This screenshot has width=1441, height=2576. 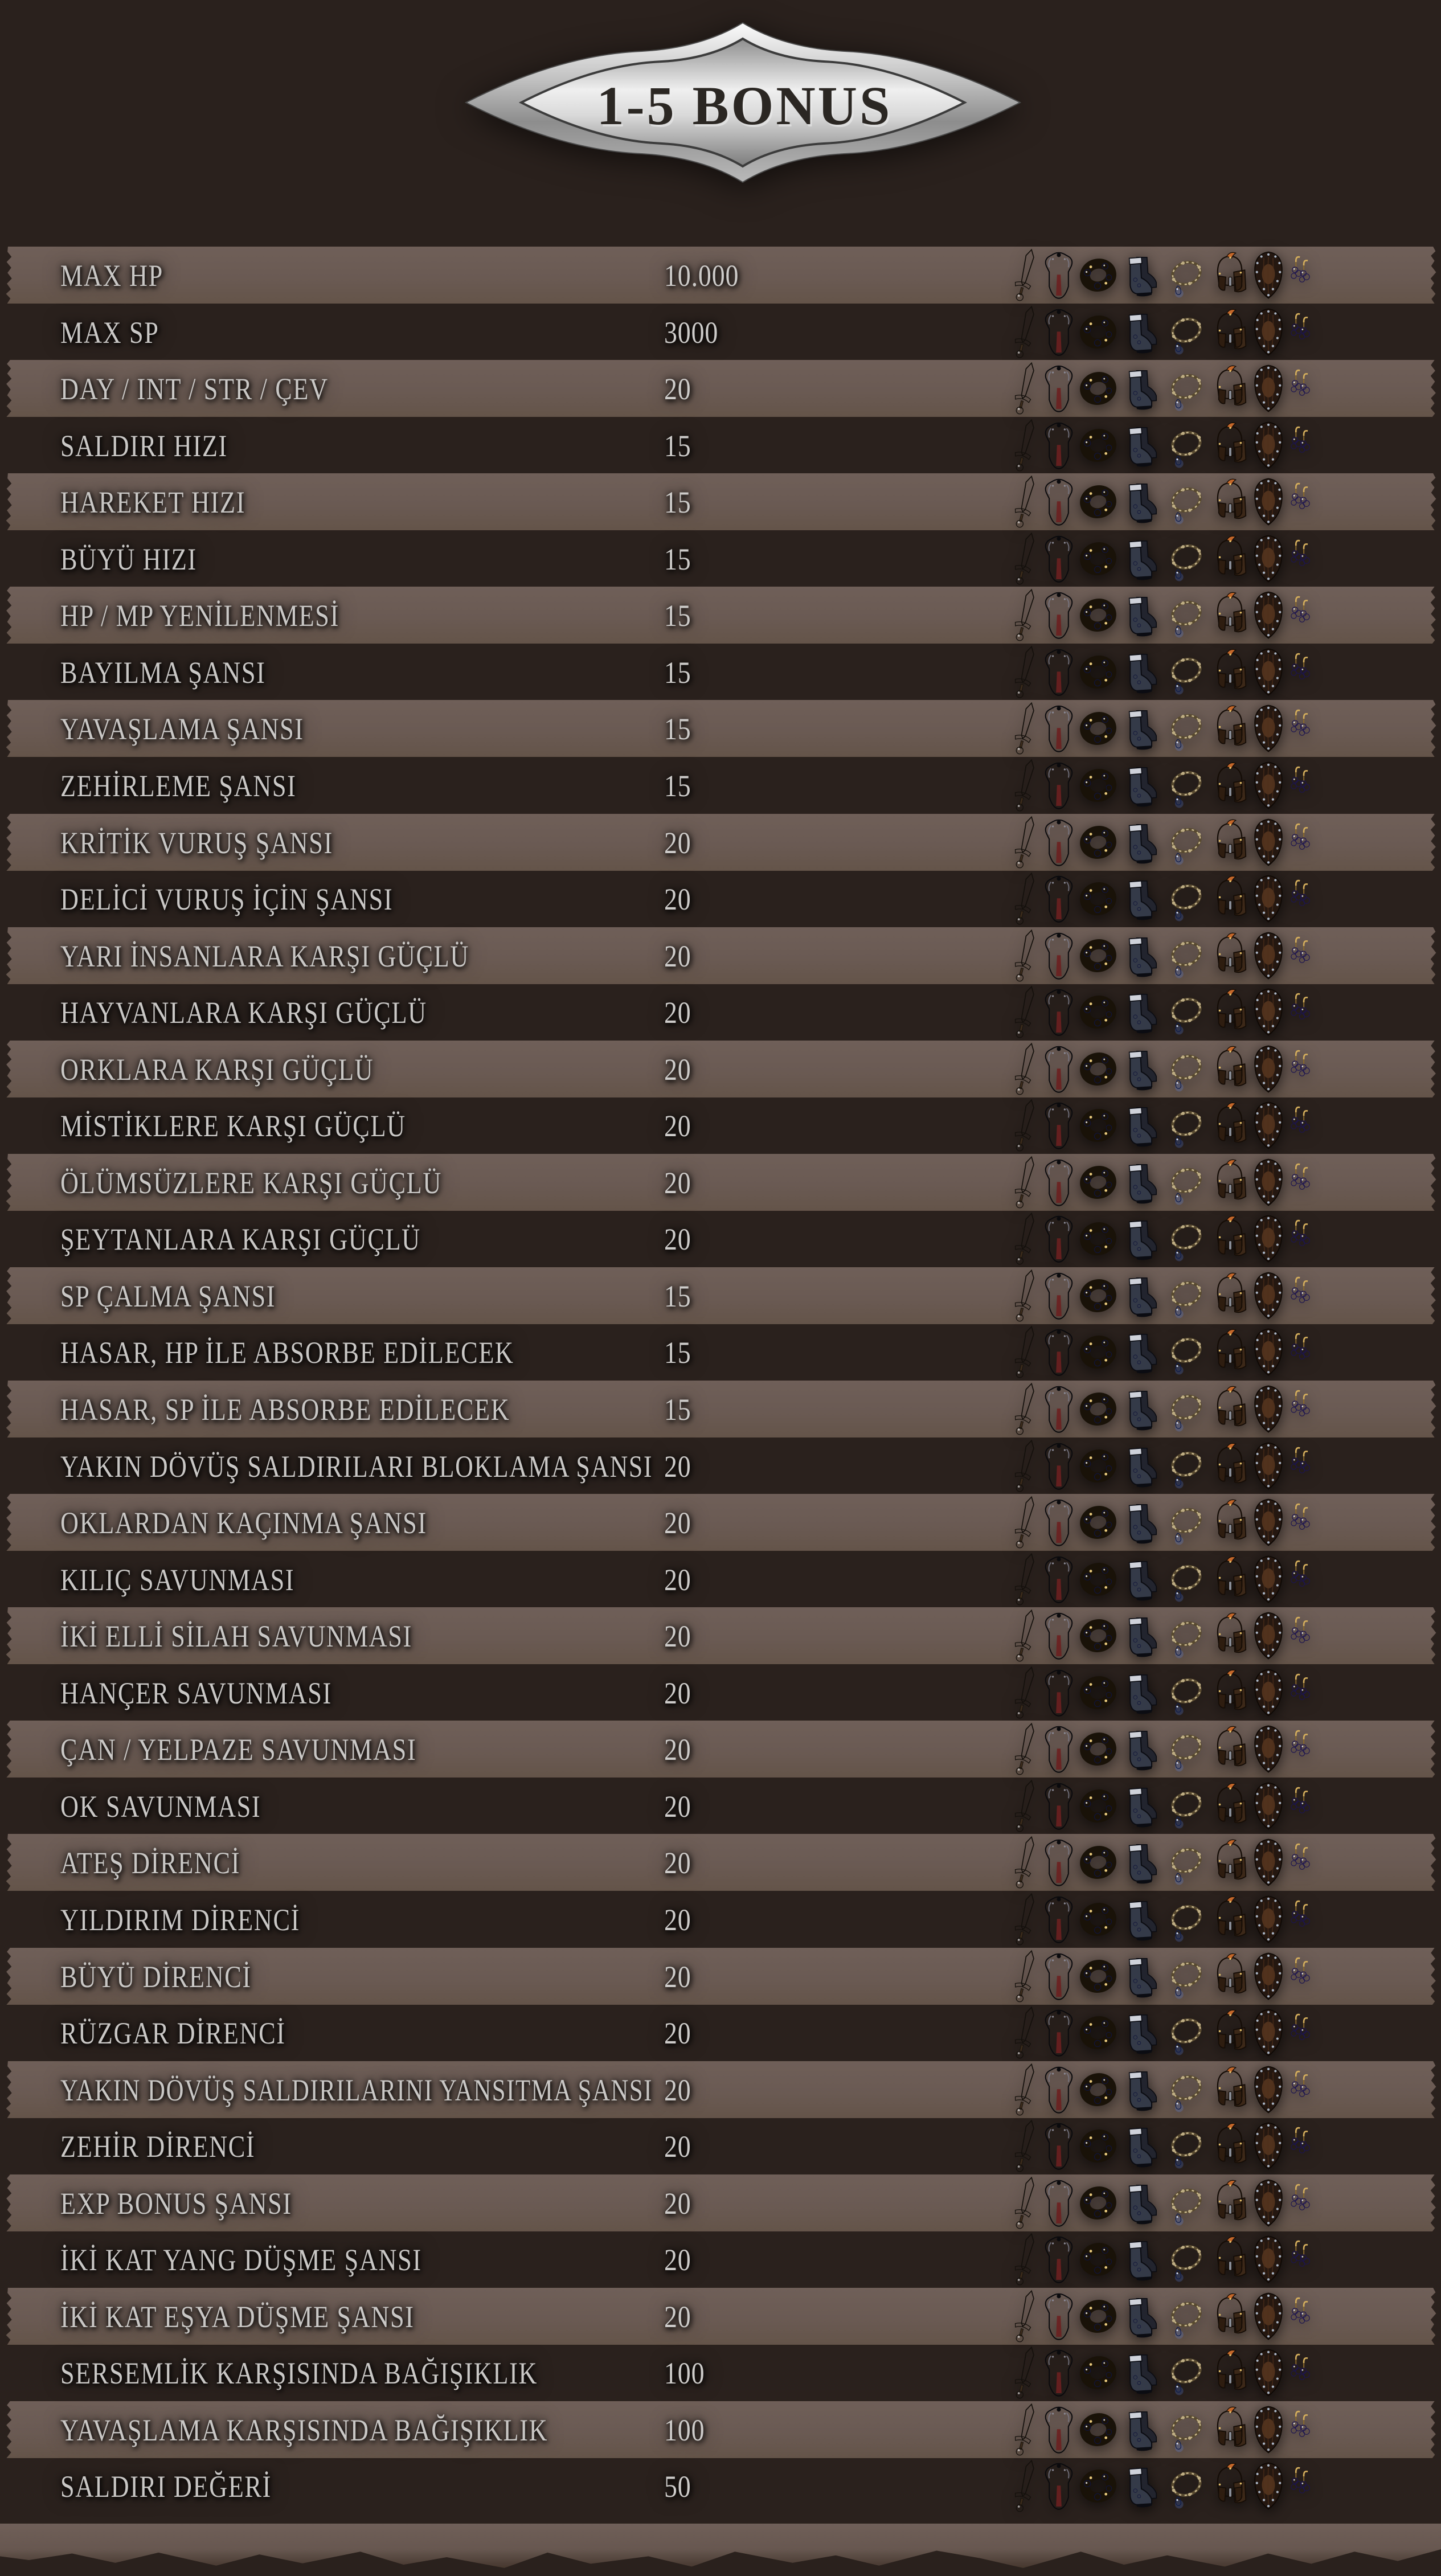 I want to click on bonus-row: YAVAŞLAMA KARŞISINDA BAĞIŞIKLIK 100, so click(x=720, y=2429).